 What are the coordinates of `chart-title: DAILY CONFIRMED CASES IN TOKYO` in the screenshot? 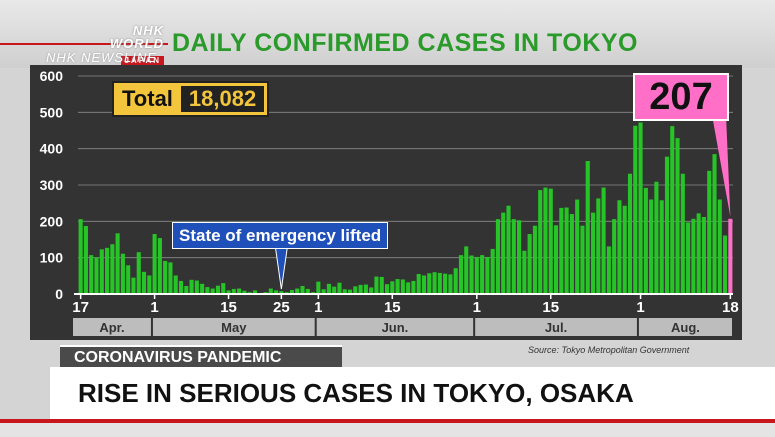 It's located at (405, 43).